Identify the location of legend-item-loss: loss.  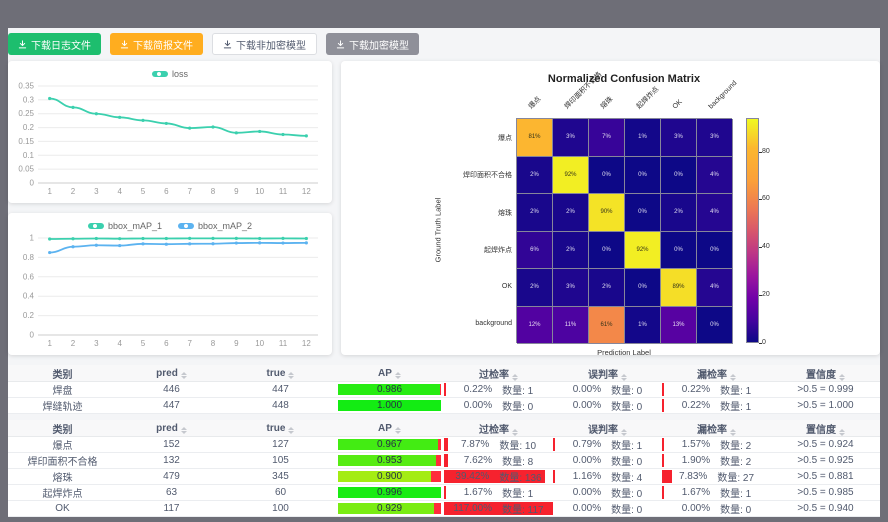
(169, 74).